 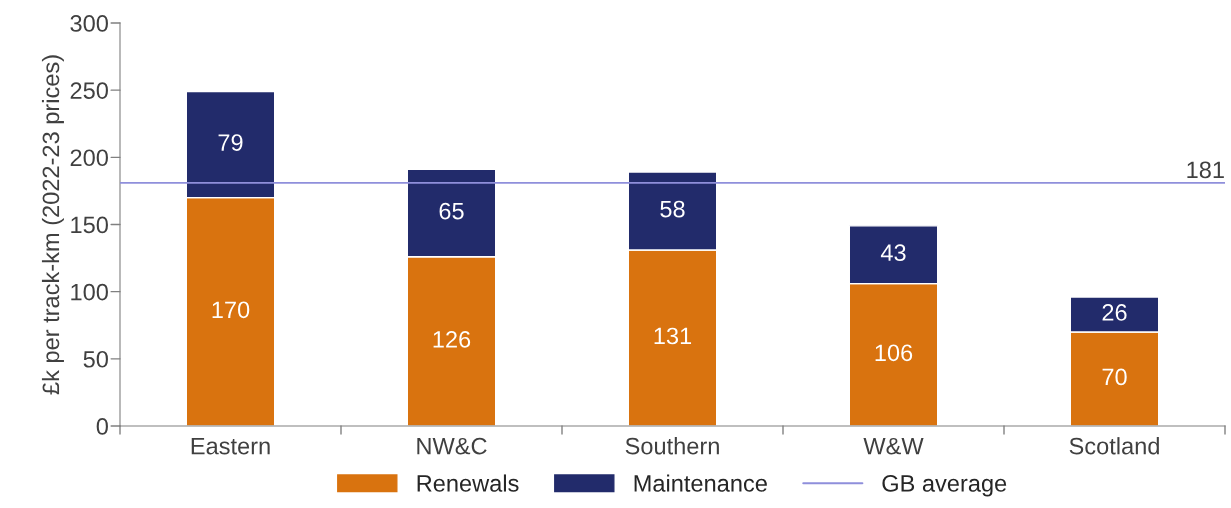 I want to click on y-tick-label: 200, so click(x=89, y=158).